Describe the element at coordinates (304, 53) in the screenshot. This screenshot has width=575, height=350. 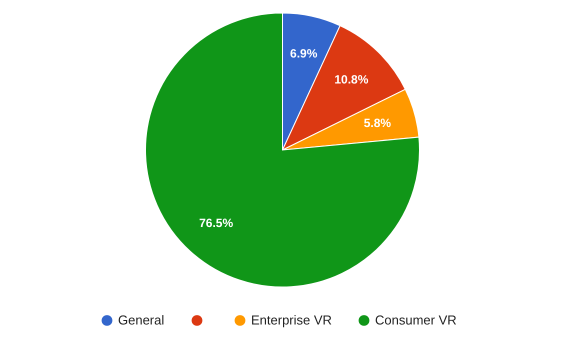
I see `data-label: 6.9%` at that location.